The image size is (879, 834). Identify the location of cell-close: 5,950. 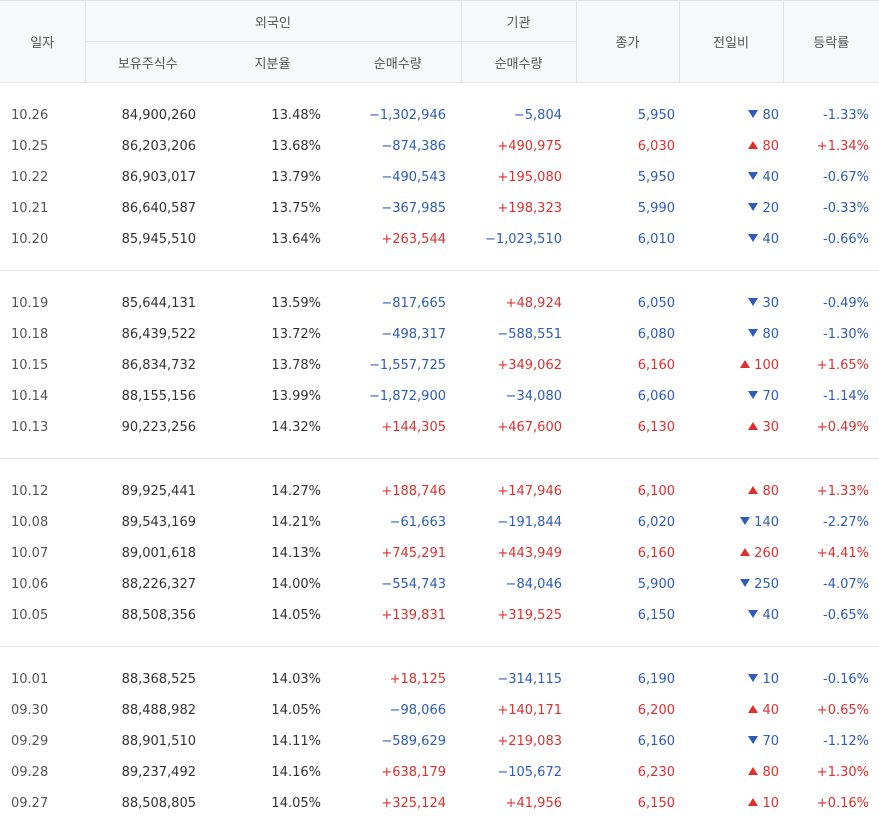
(627, 177).